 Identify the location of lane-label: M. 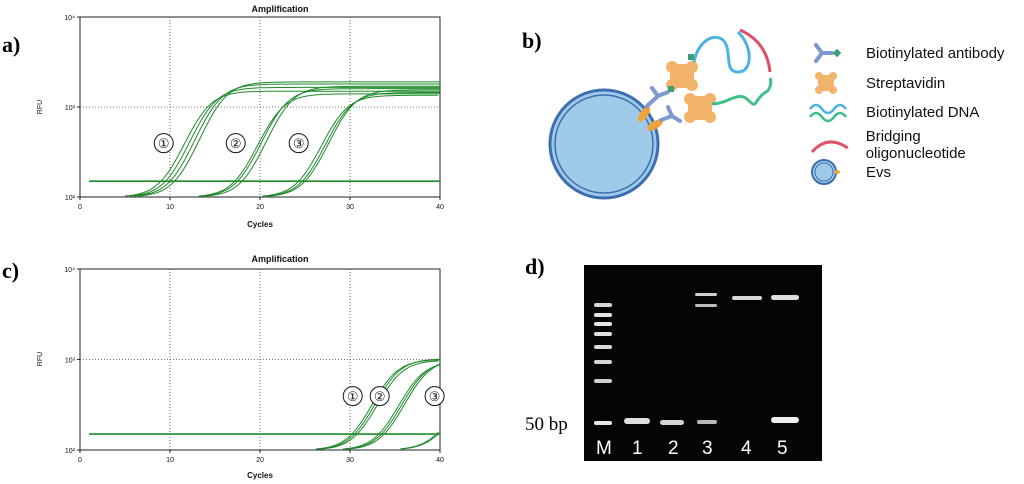
(604, 448).